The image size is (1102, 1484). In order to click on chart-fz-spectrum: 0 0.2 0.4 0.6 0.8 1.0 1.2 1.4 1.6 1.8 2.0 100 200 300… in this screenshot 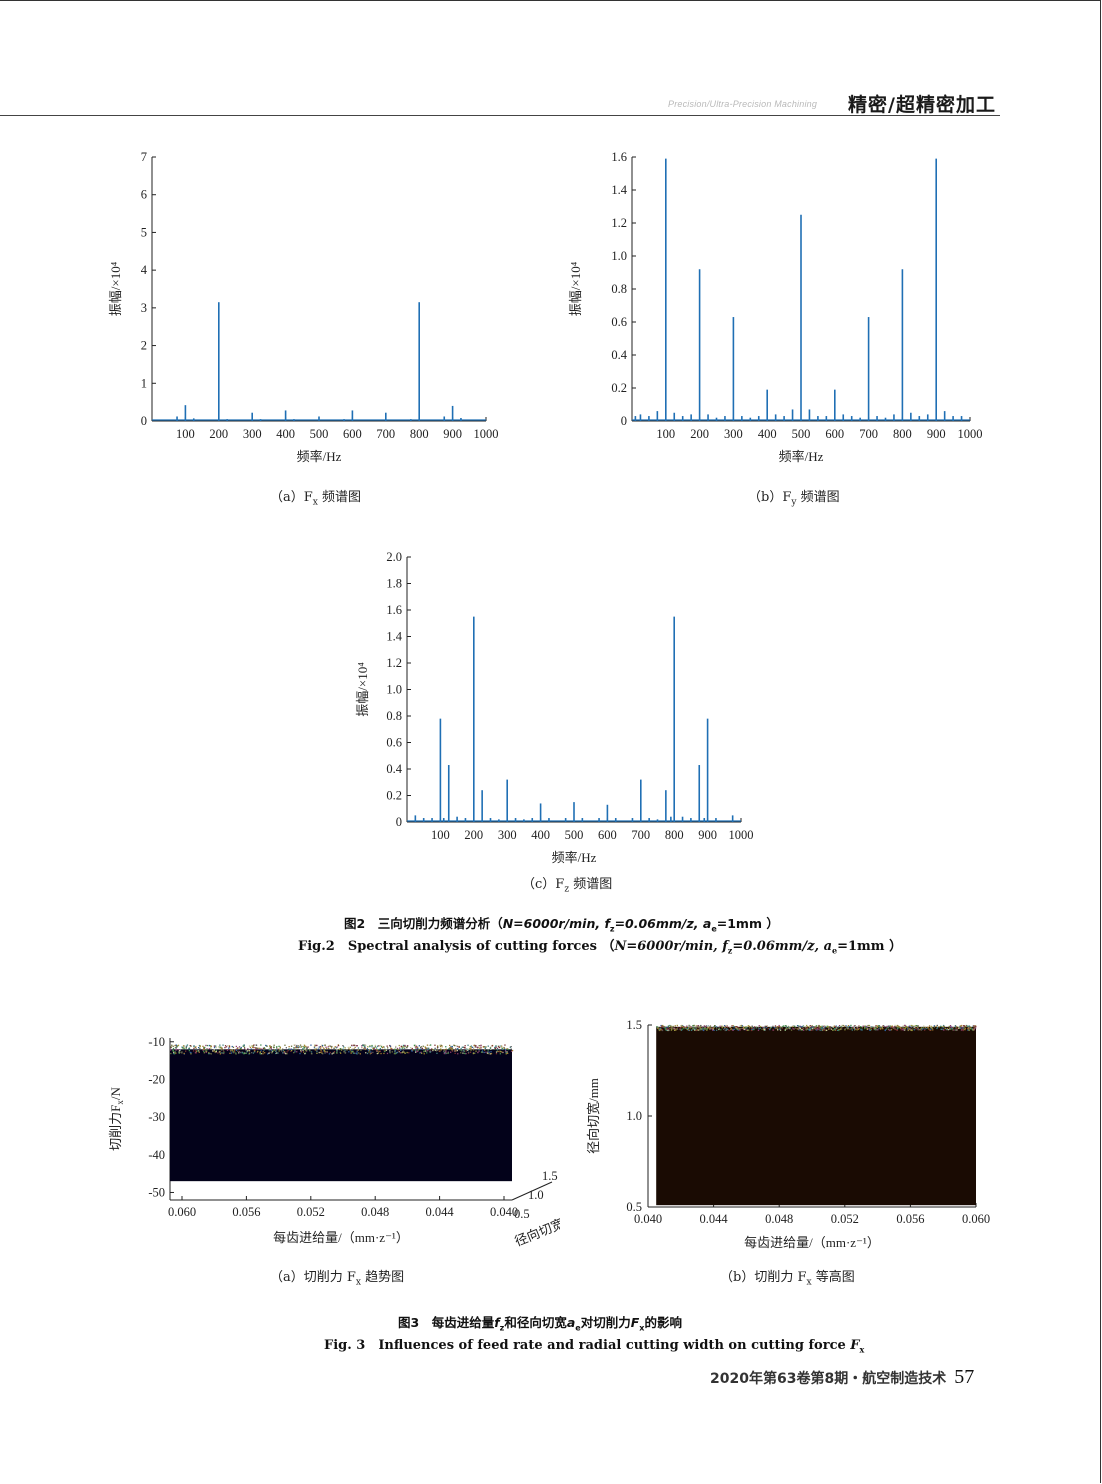, I will do `click(554, 707)`.